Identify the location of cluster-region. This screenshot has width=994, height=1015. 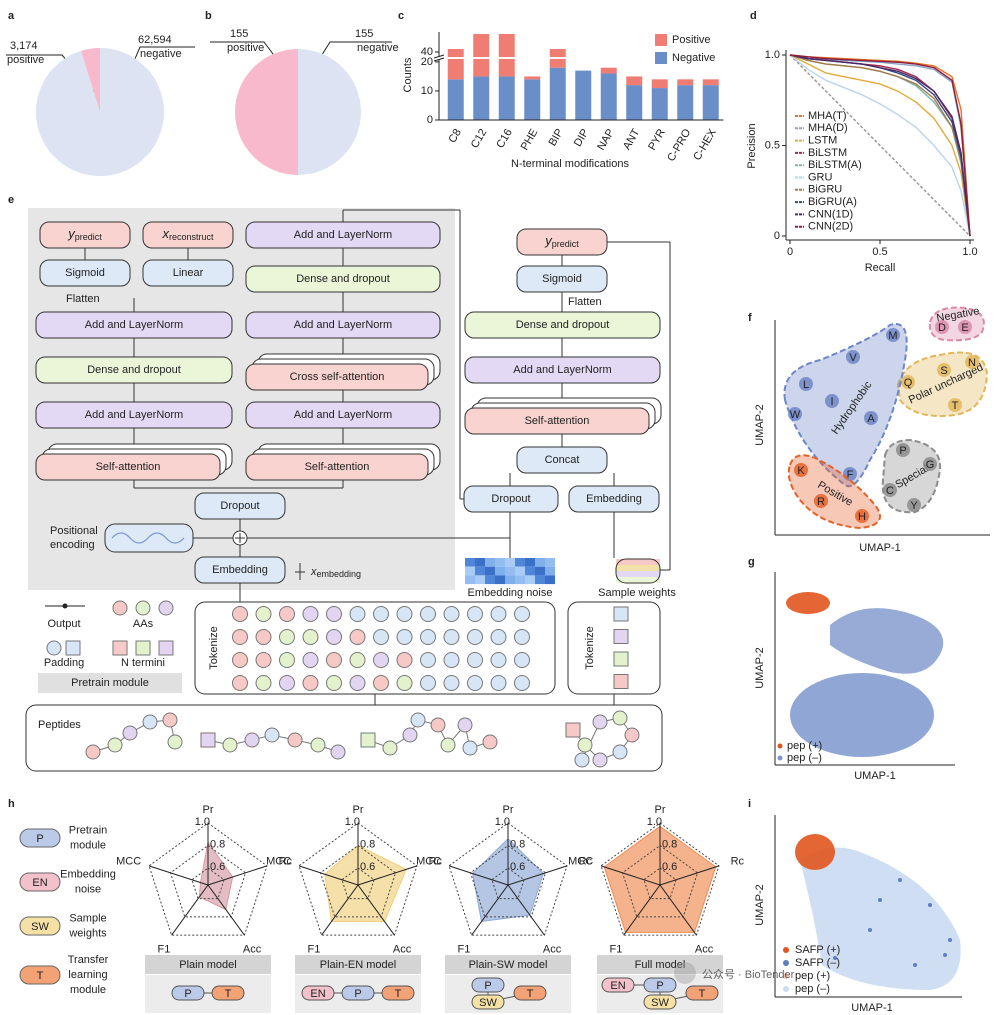
(911, 476).